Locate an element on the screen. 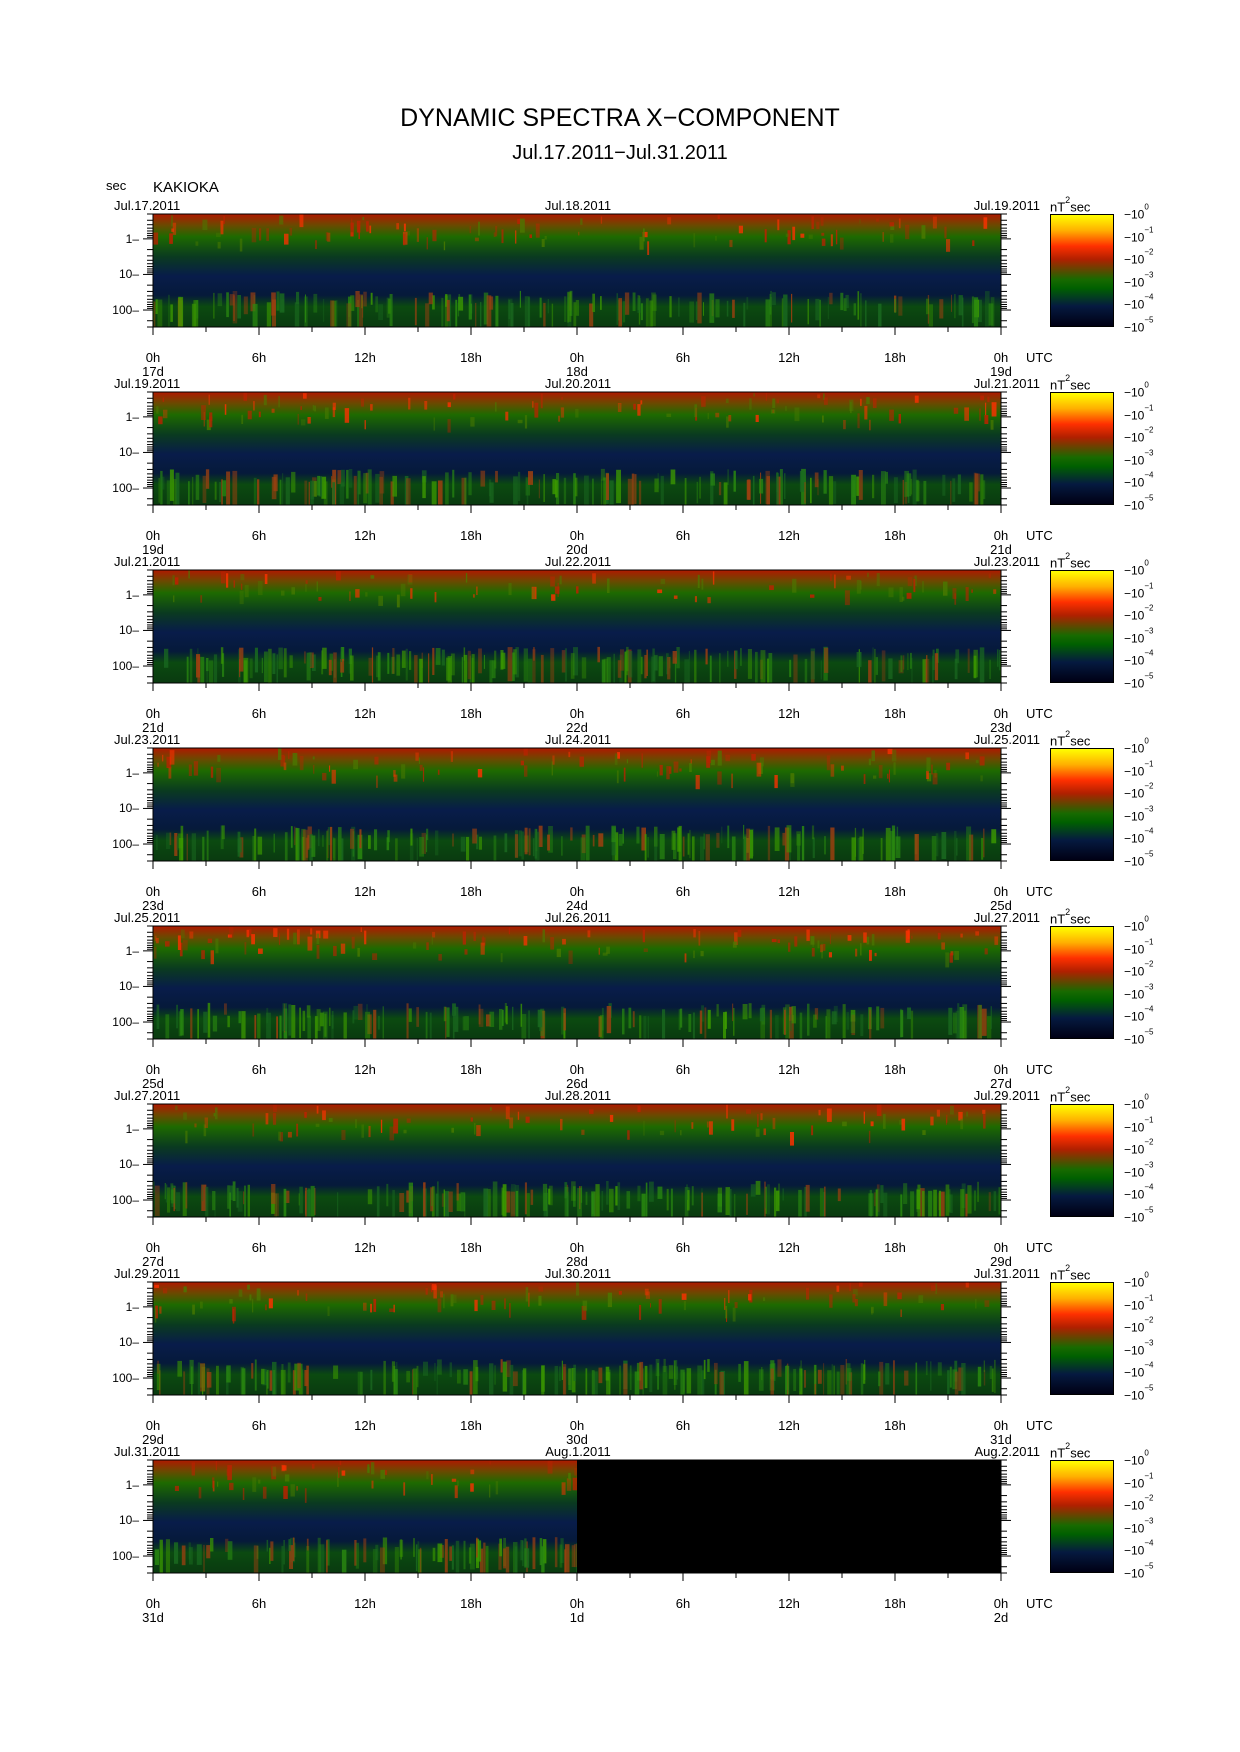 The width and height of the screenshot is (1240, 1752). colorbar-tick-exp: 0 is located at coordinates (1146, 1453).